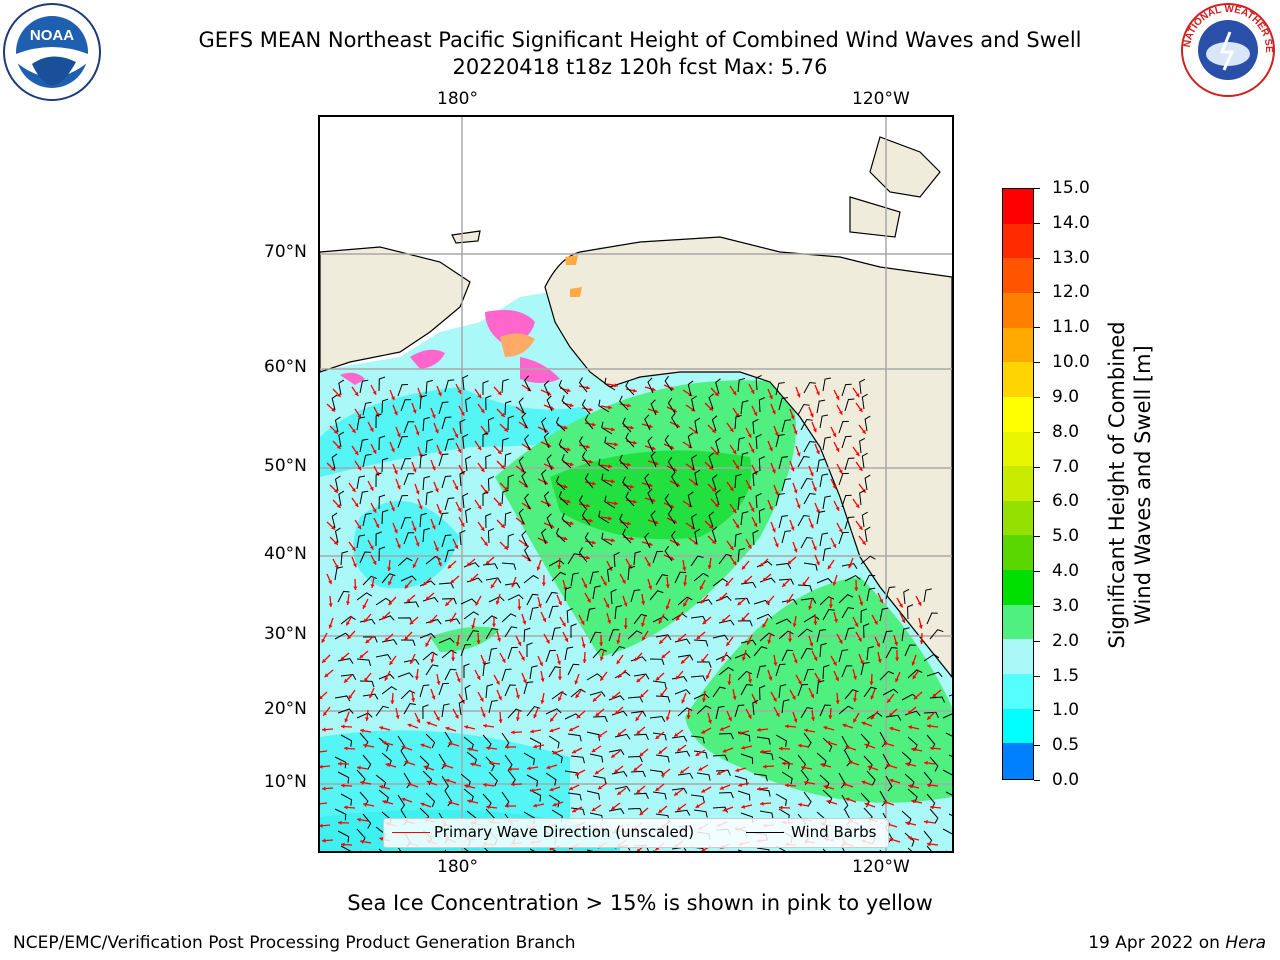 Image resolution: width=1280 pixels, height=960 pixels. What do you see at coordinates (1066, 501) in the screenshot?
I see `colorbar-tick-label: 6.0` at bounding box center [1066, 501].